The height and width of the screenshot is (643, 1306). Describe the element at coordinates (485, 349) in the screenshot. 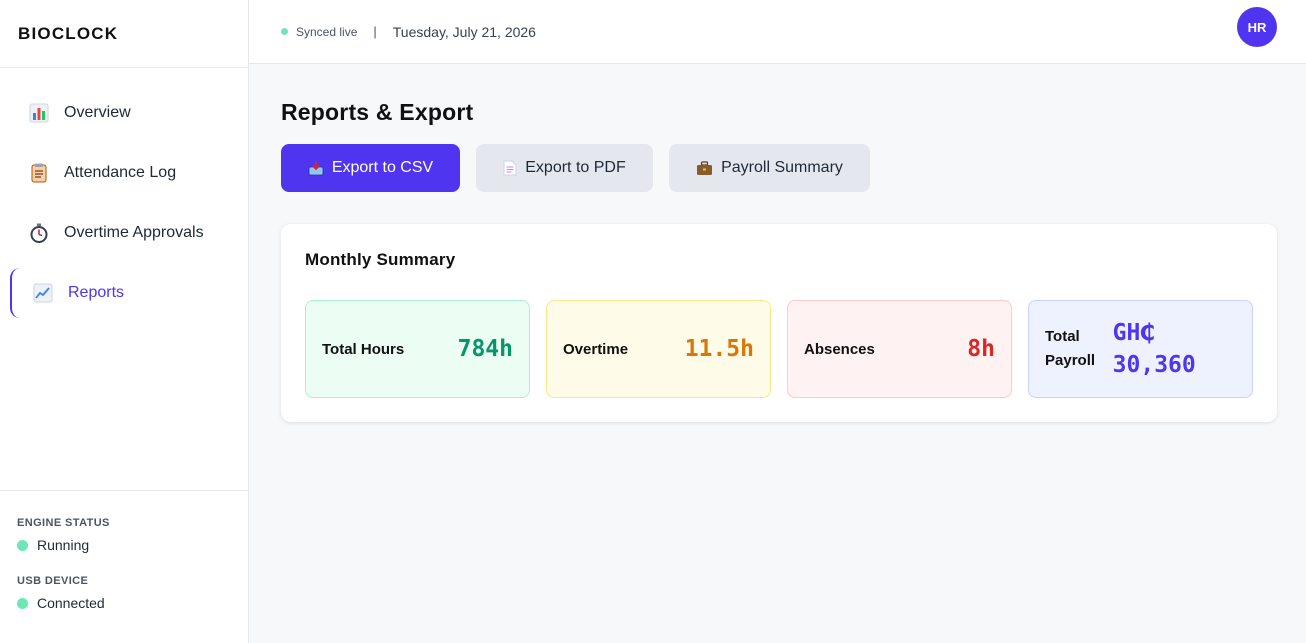

I see `total-hours-value: 784h` at that location.